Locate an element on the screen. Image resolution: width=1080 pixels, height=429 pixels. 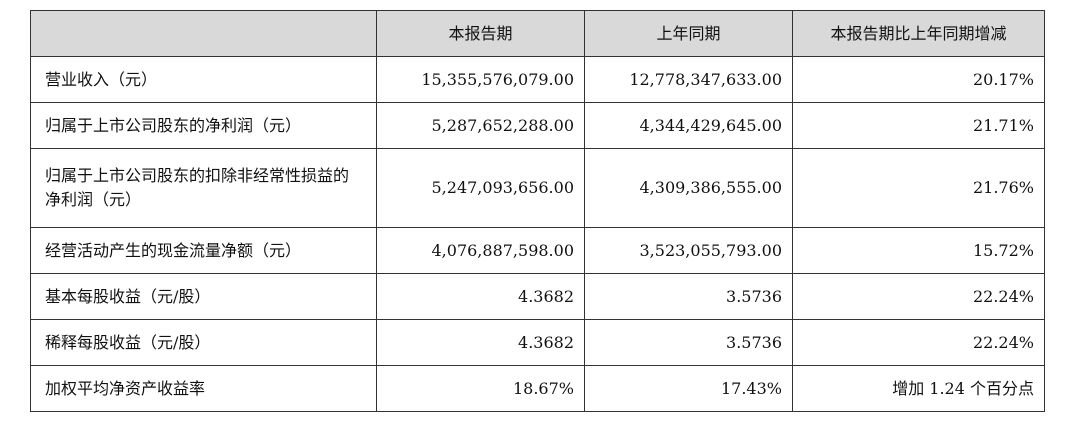
change-value: 21.71% is located at coordinates (918, 125).